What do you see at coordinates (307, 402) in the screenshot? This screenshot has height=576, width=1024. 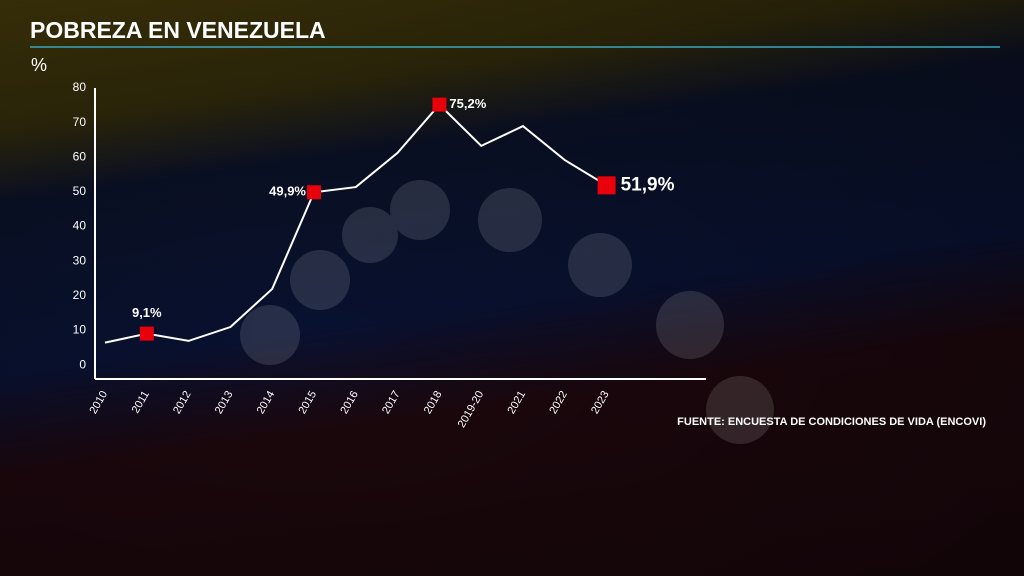 I see `x-tick-label: 2015` at bounding box center [307, 402].